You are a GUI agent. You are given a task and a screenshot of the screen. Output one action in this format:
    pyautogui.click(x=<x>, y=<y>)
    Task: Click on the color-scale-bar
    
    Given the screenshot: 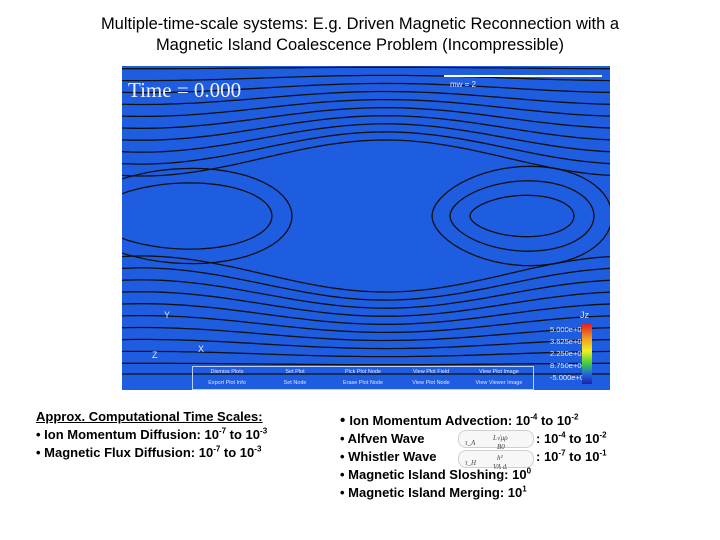 What is the action you would take?
    pyautogui.click(x=587, y=354)
    